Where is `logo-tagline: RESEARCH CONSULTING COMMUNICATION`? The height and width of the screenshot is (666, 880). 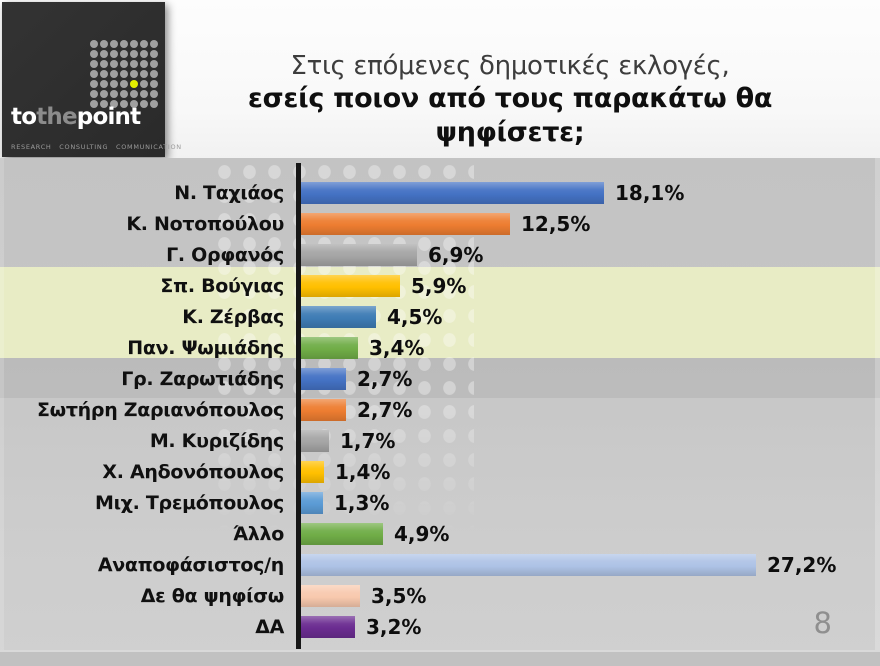 logo-tagline: RESEARCH CONSULTING COMMUNICATION is located at coordinates (96, 147).